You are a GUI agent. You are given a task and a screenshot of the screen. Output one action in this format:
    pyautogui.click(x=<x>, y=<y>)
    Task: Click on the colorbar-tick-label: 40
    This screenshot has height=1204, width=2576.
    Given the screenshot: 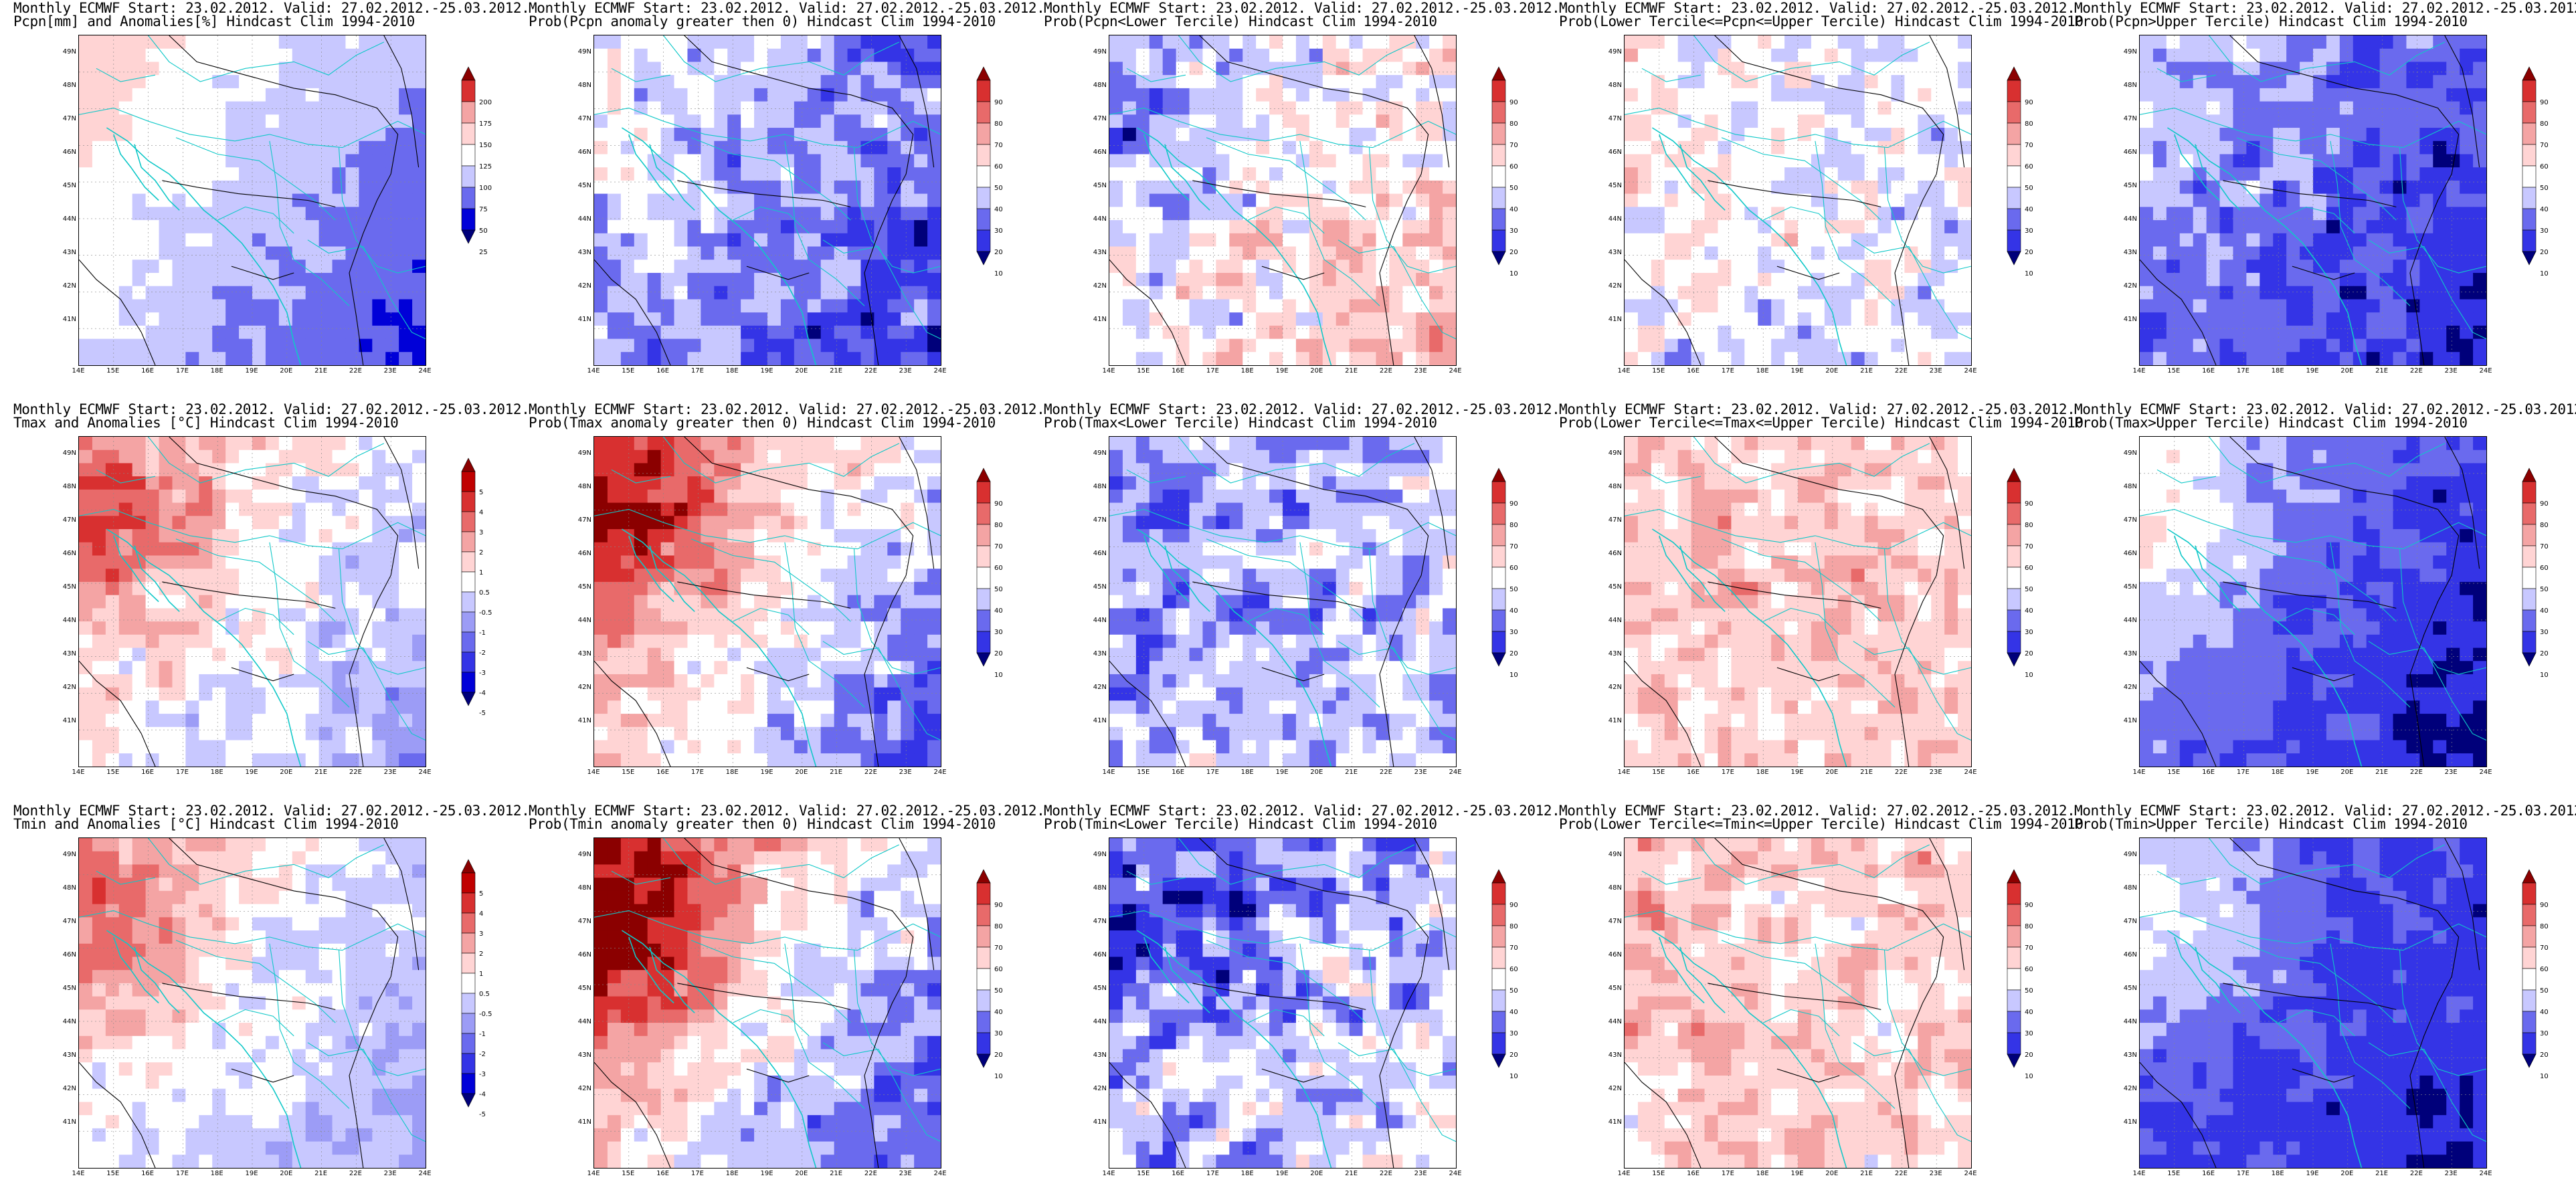 What is the action you would take?
    pyautogui.click(x=2029, y=209)
    